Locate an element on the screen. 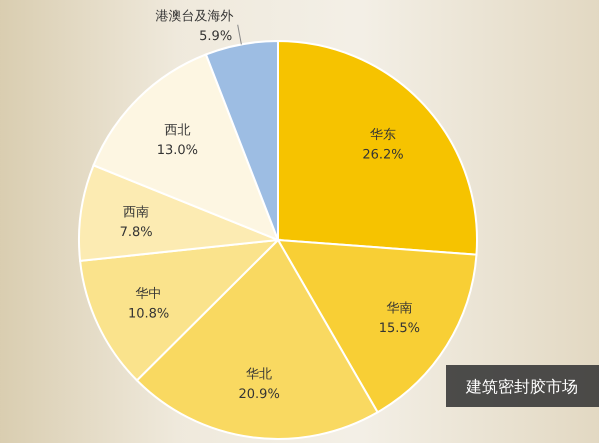 The width and height of the screenshot is (599, 443). slice-label: 华中 is located at coordinates (149, 294).